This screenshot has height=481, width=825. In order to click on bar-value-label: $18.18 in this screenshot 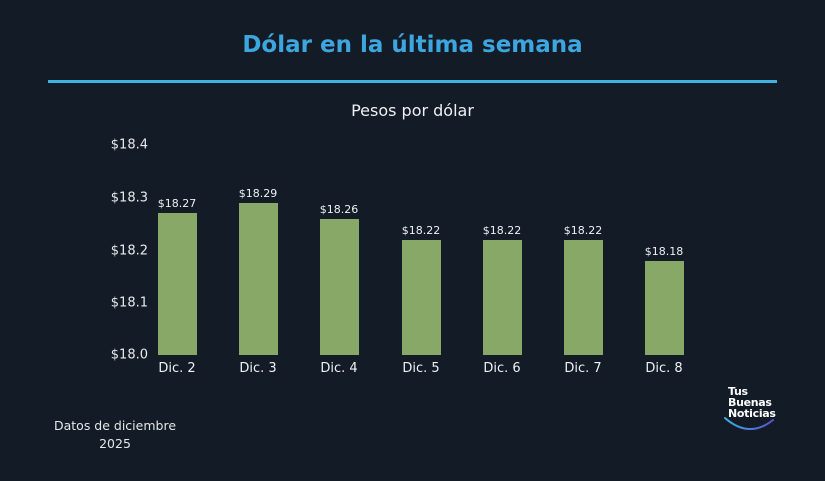, I will do `click(664, 251)`.